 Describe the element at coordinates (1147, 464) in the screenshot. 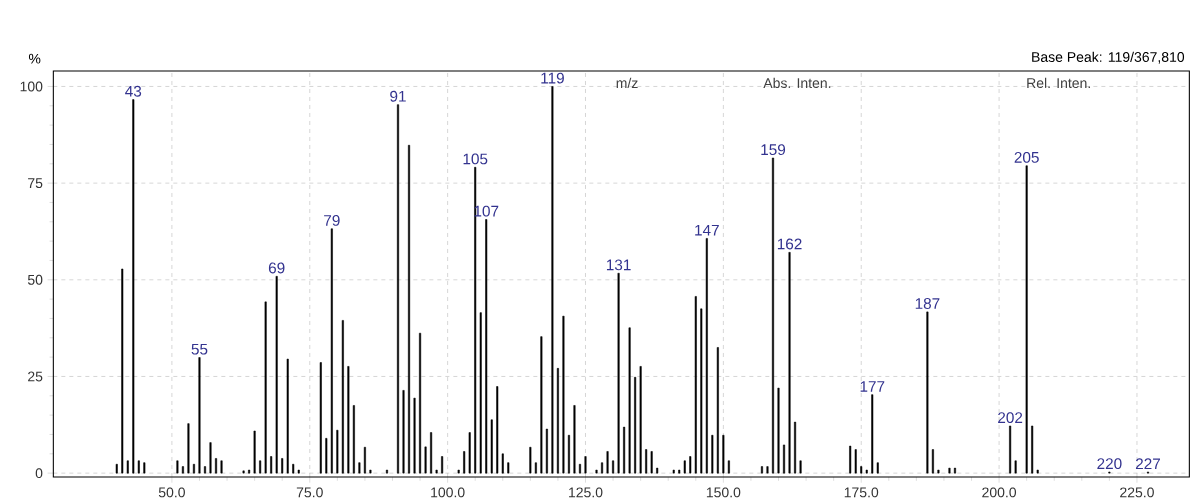

I see `annotation: 227` at that location.